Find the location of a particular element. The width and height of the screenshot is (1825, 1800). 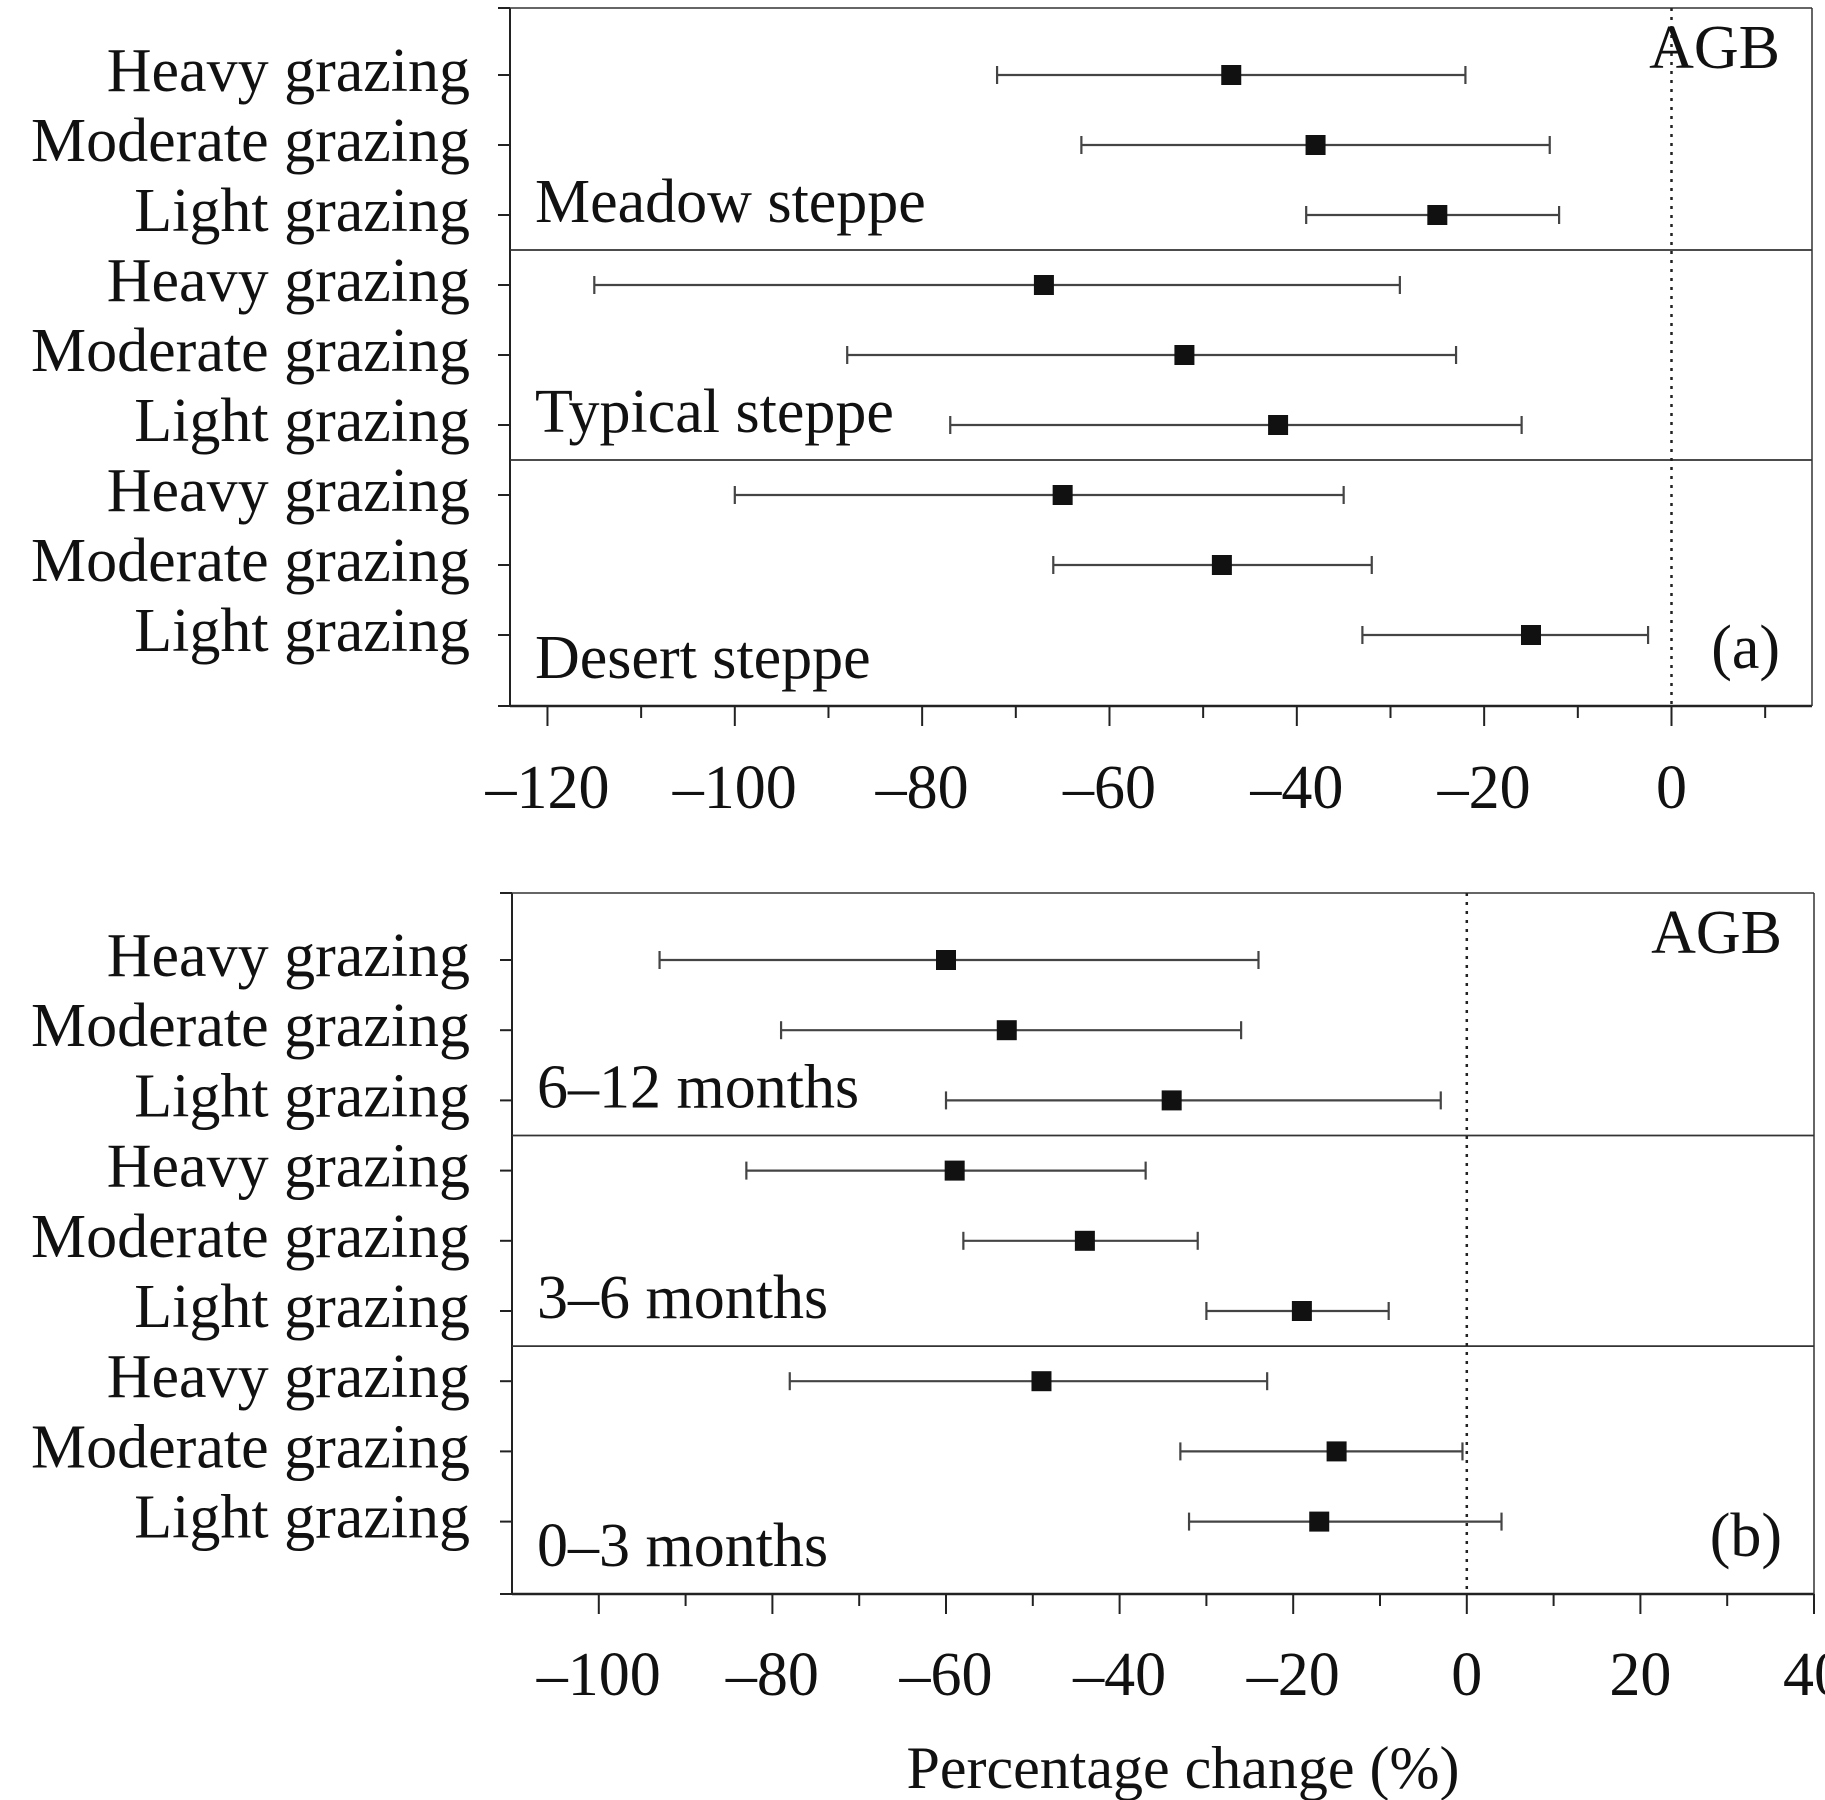

group-label: 3–6 months is located at coordinates (682, 1298).